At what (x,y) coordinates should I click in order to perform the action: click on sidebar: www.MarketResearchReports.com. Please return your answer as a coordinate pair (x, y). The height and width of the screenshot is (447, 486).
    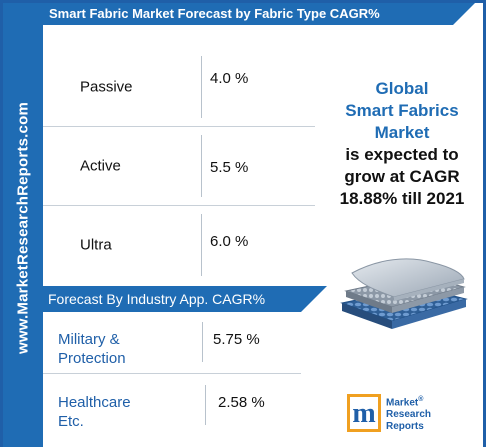
    Looking at the image, I should click on (23, 225).